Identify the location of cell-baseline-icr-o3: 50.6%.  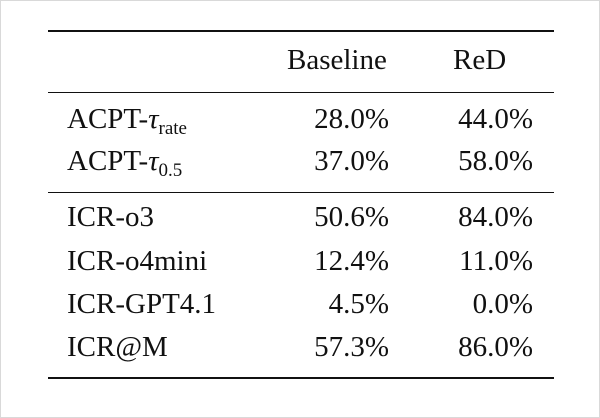
(351, 217).